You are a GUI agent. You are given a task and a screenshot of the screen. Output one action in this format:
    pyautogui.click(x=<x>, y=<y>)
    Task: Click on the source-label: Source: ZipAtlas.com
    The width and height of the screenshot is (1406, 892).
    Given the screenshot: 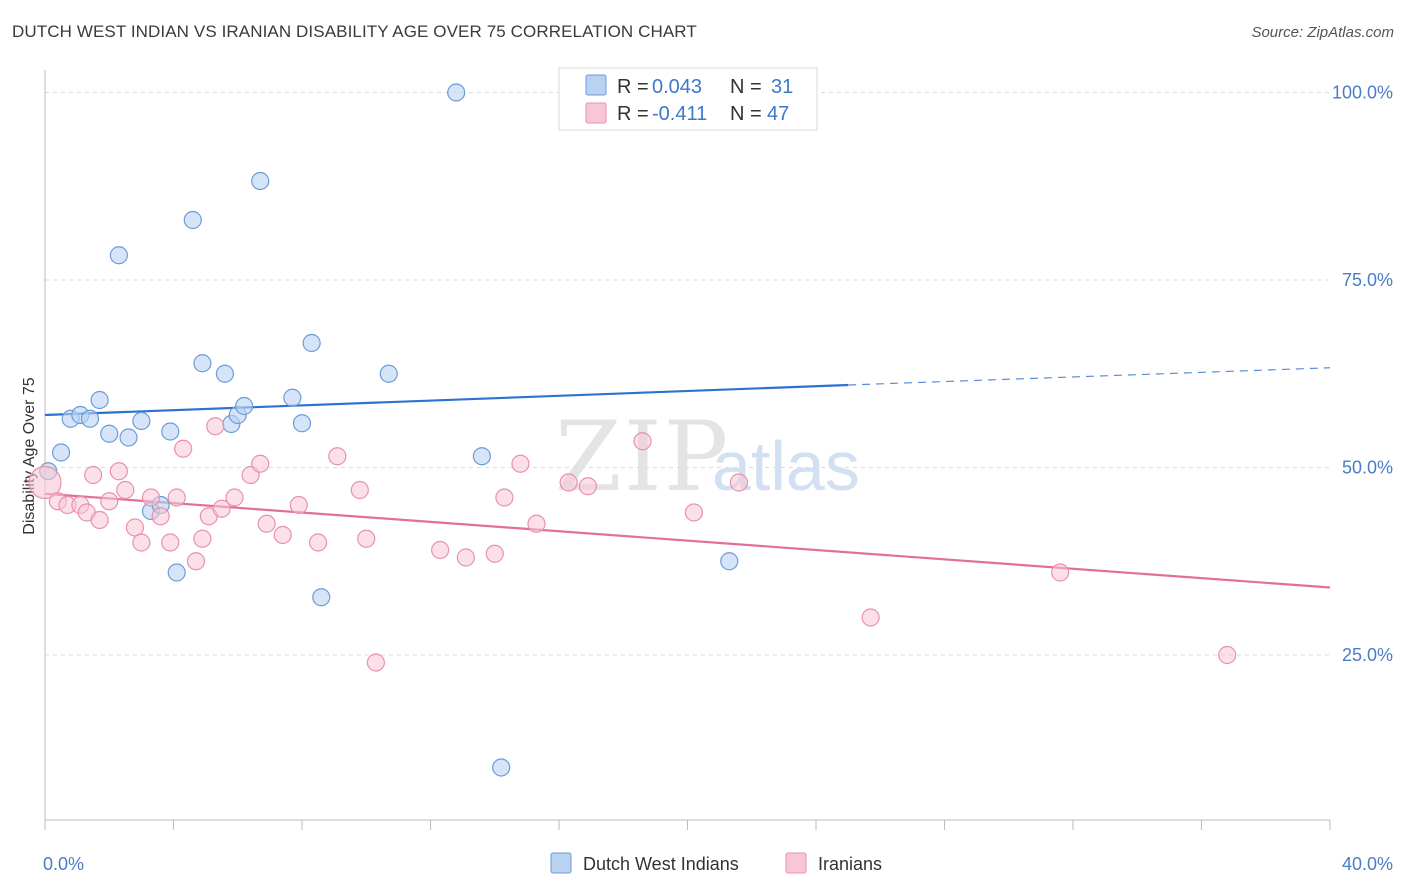 What is the action you would take?
    pyautogui.click(x=1322, y=32)
    